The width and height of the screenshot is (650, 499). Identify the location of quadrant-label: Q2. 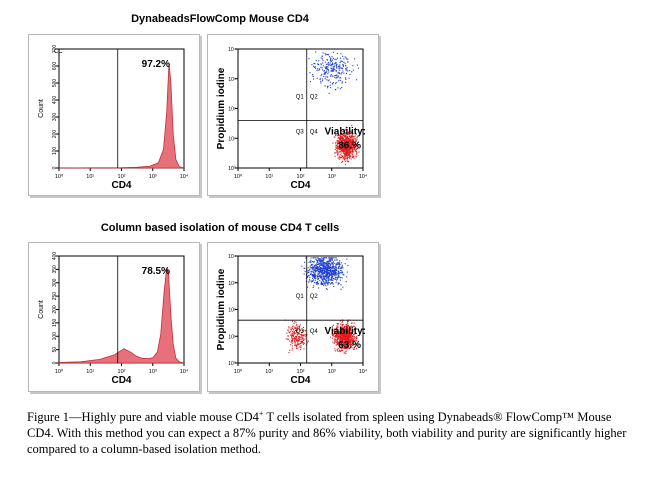
(314, 297).